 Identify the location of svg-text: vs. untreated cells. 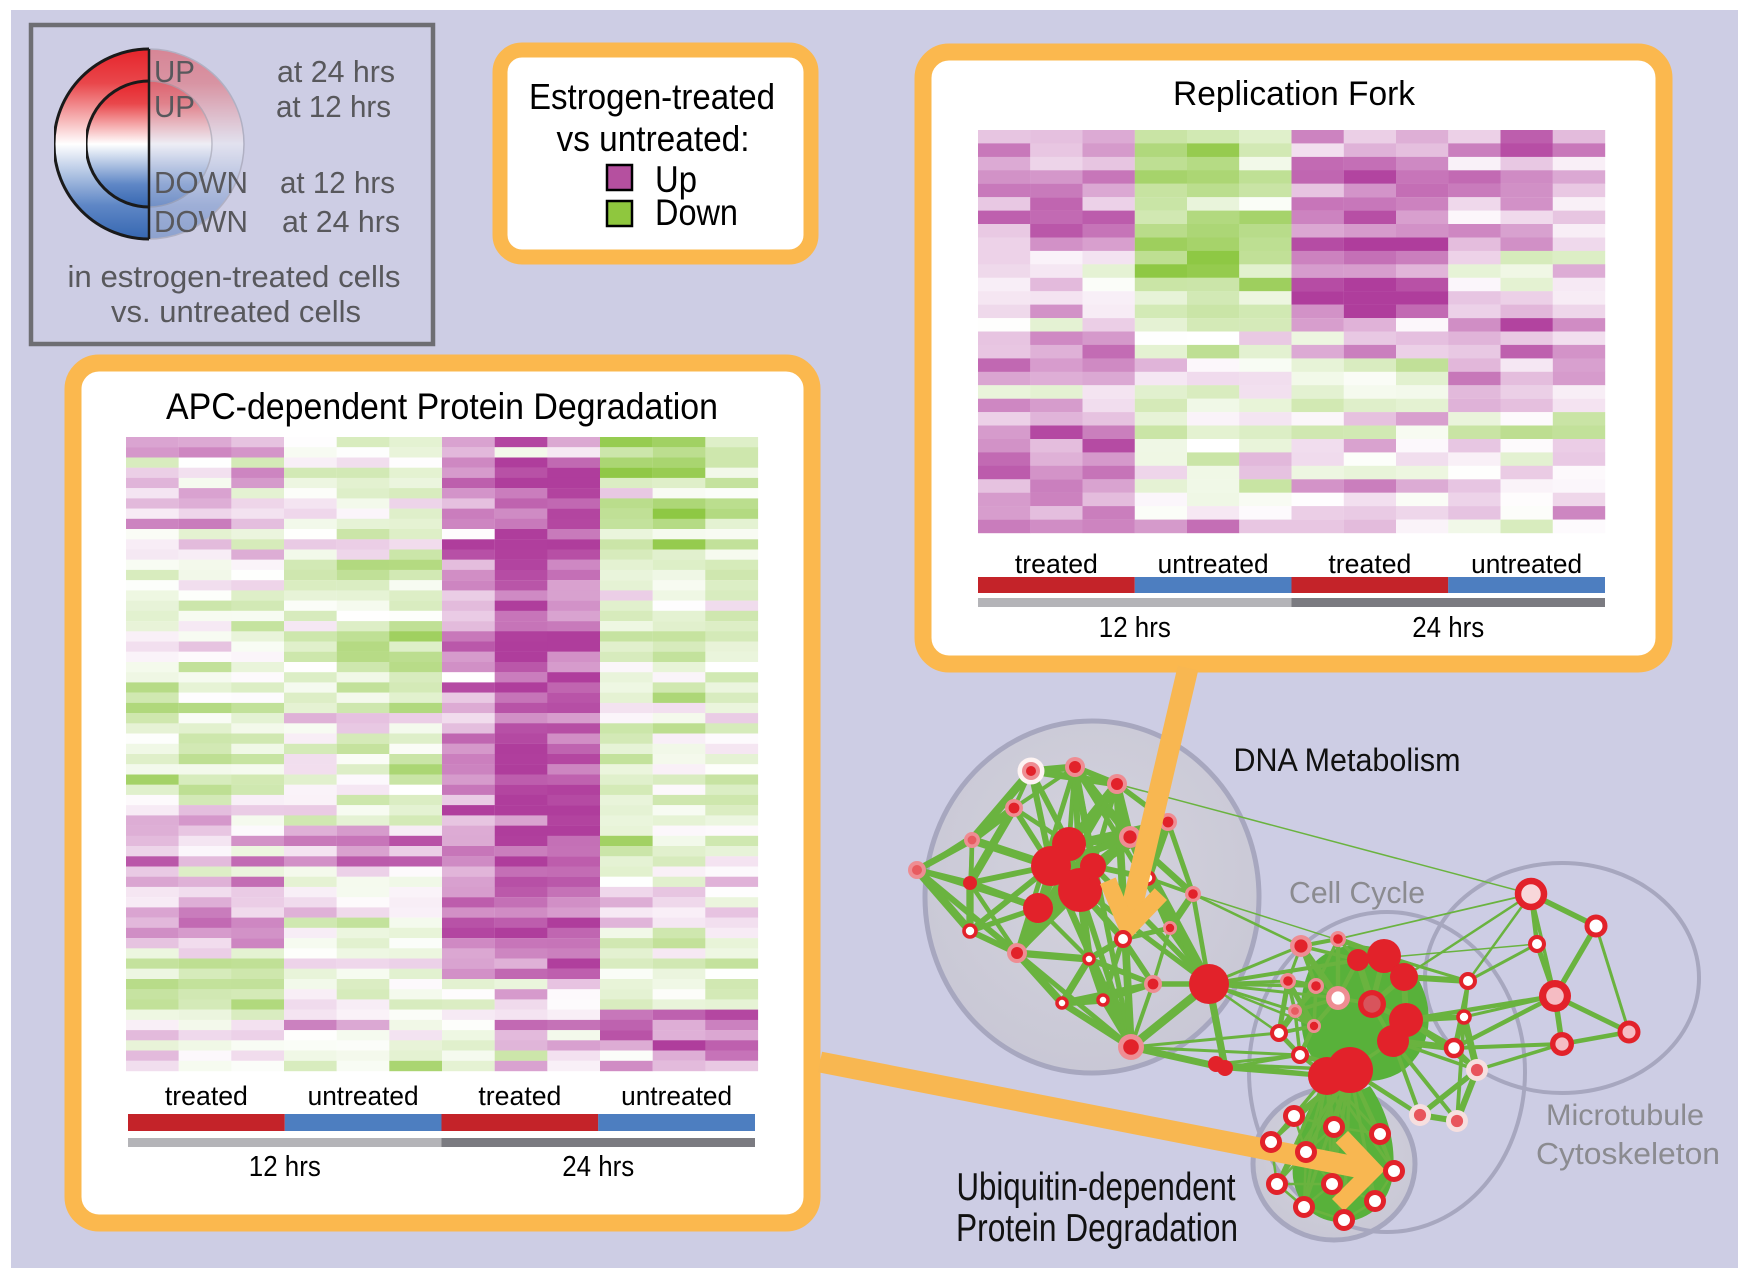
(236, 311).